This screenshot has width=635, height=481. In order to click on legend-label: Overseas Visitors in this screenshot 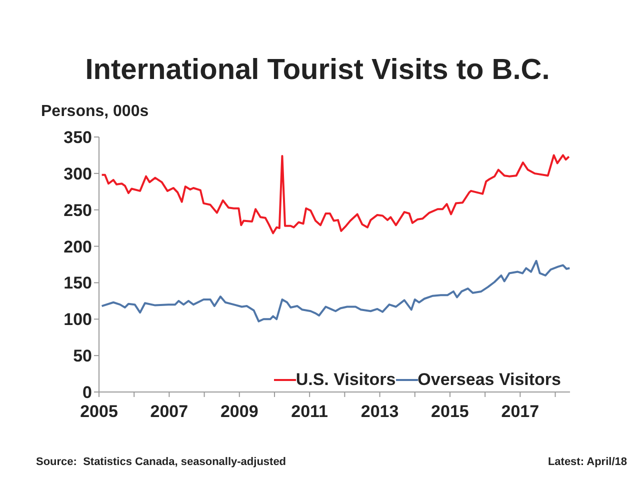, I will do `click(489, 380)`.